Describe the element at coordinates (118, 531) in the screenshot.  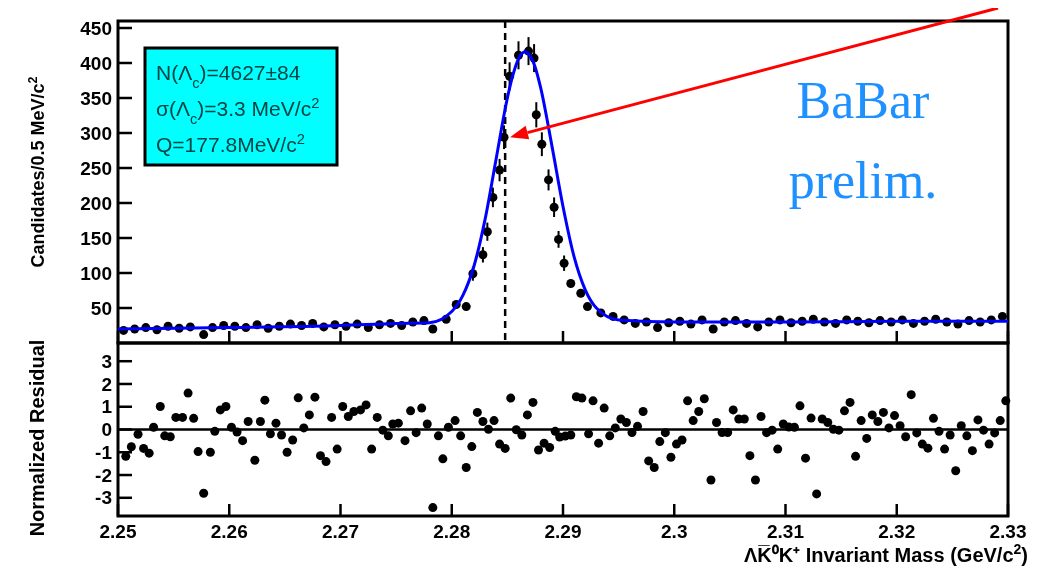
I see `x-tick-label: 2.25` at that location.